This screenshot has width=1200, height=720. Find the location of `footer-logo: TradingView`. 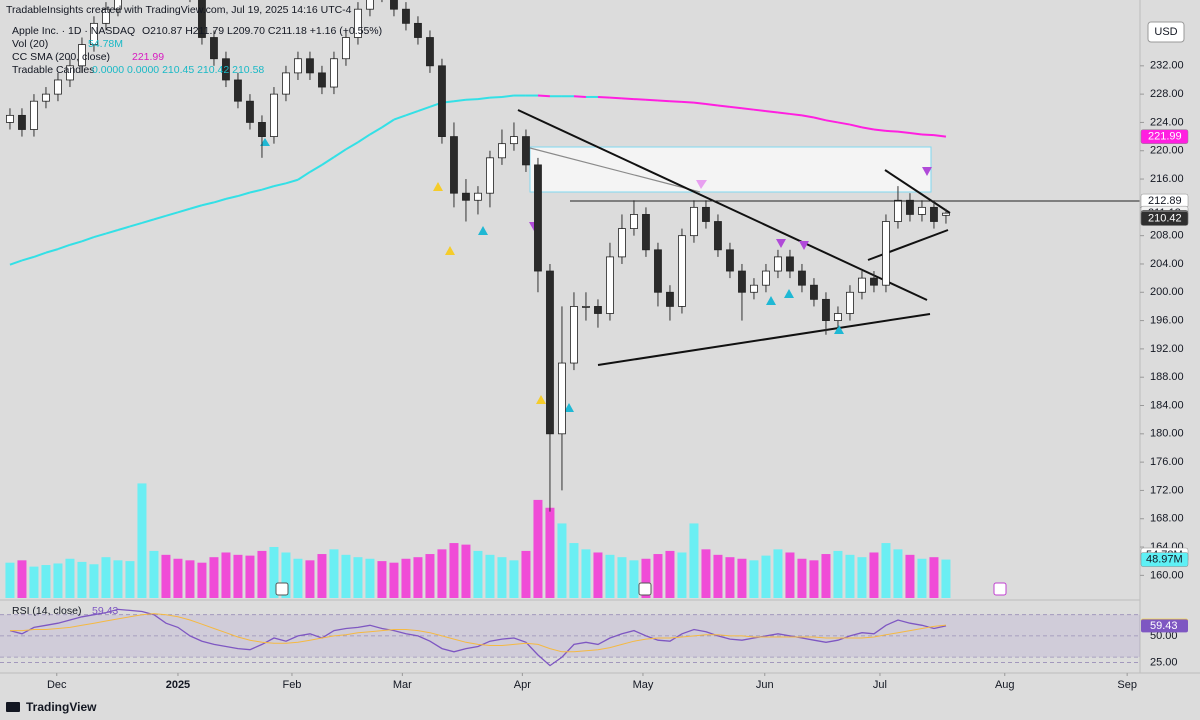

footer-logo: TradingView is located at coordinates (51, 707).